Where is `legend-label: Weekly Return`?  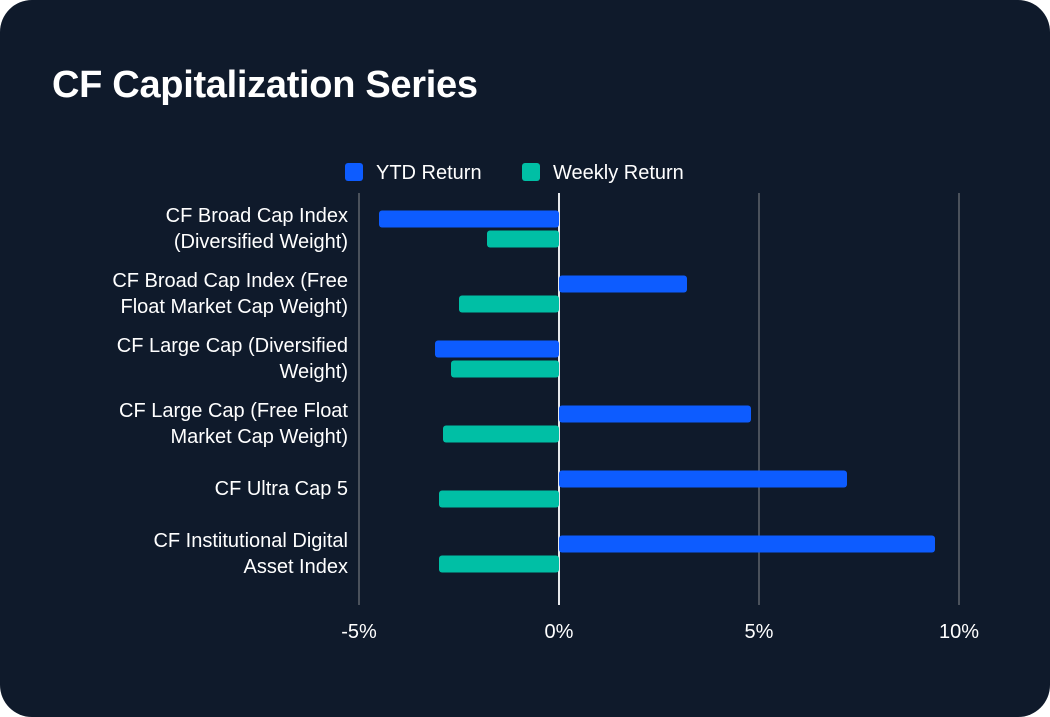 legend-label: Weekly Return is located at coordinates (618, 173).